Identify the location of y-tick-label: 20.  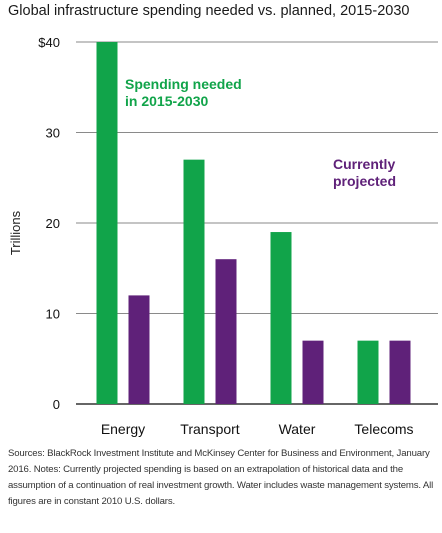
(53, 223).